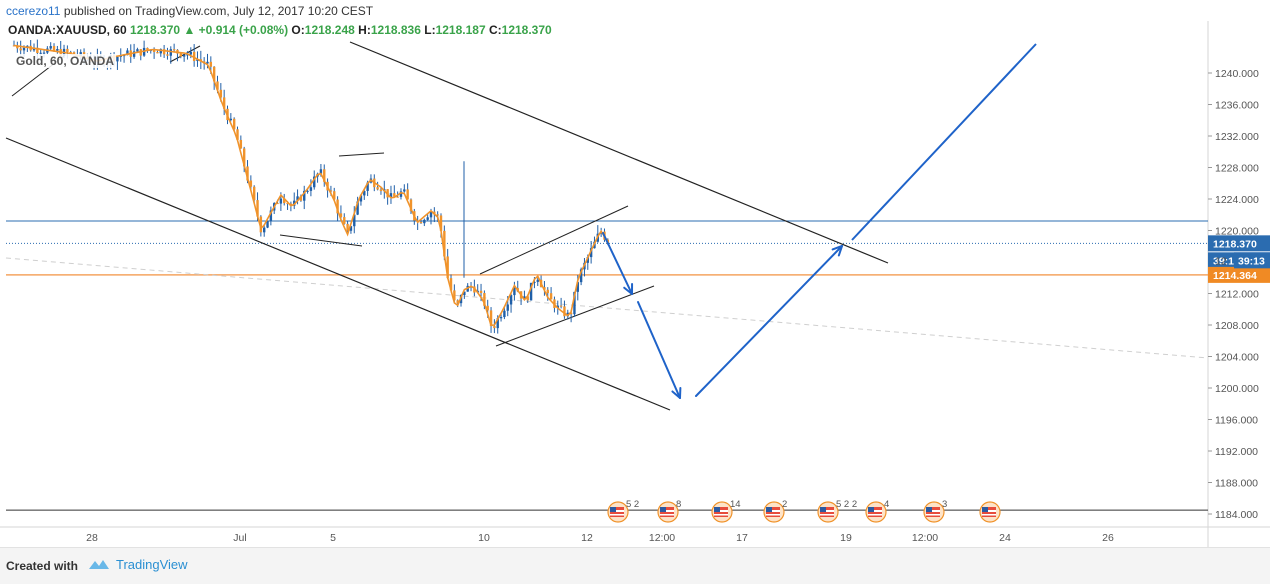 Image resolution: width=1270 pixels, height=584 pixels. Describe the element at coordinates (1236, 452) in the screenshot. I see `y-tick-label: 1192.000` at that location.